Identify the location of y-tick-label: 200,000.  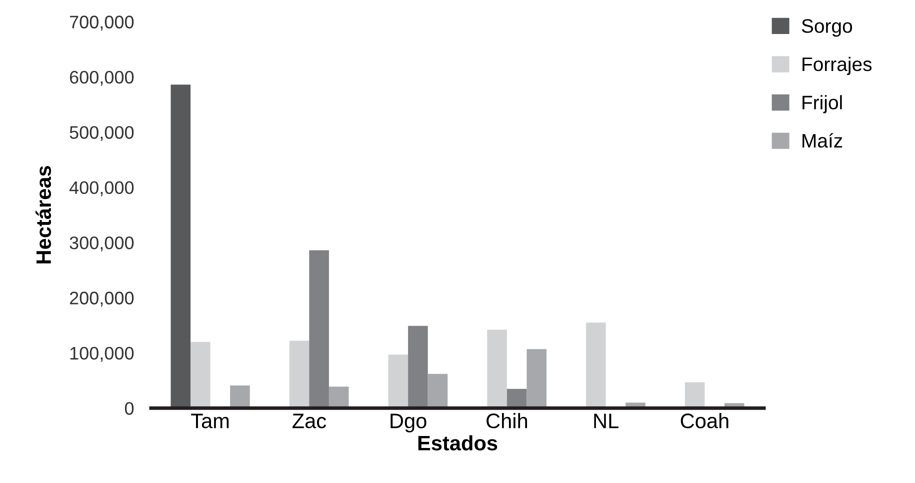
(102, 299).